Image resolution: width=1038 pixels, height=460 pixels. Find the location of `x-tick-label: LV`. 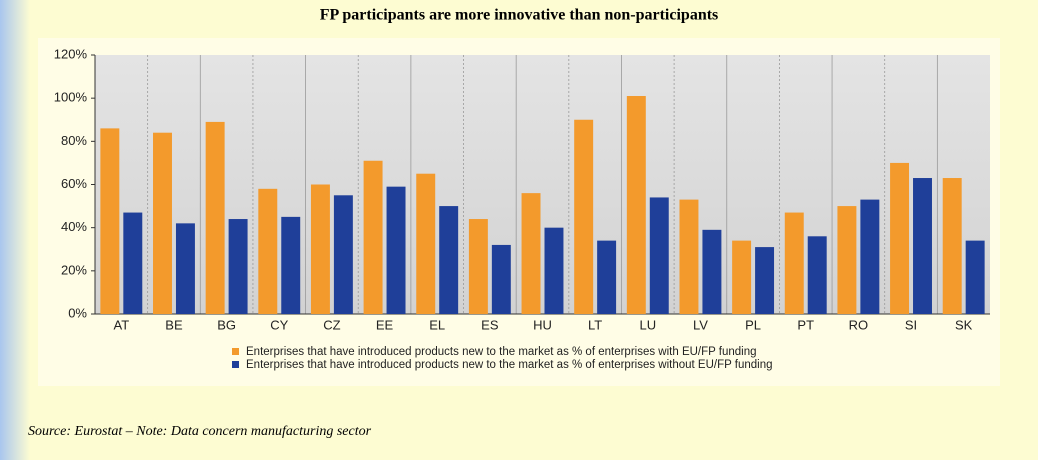

x-tick-label: LV is located at coordinates (700, 324).